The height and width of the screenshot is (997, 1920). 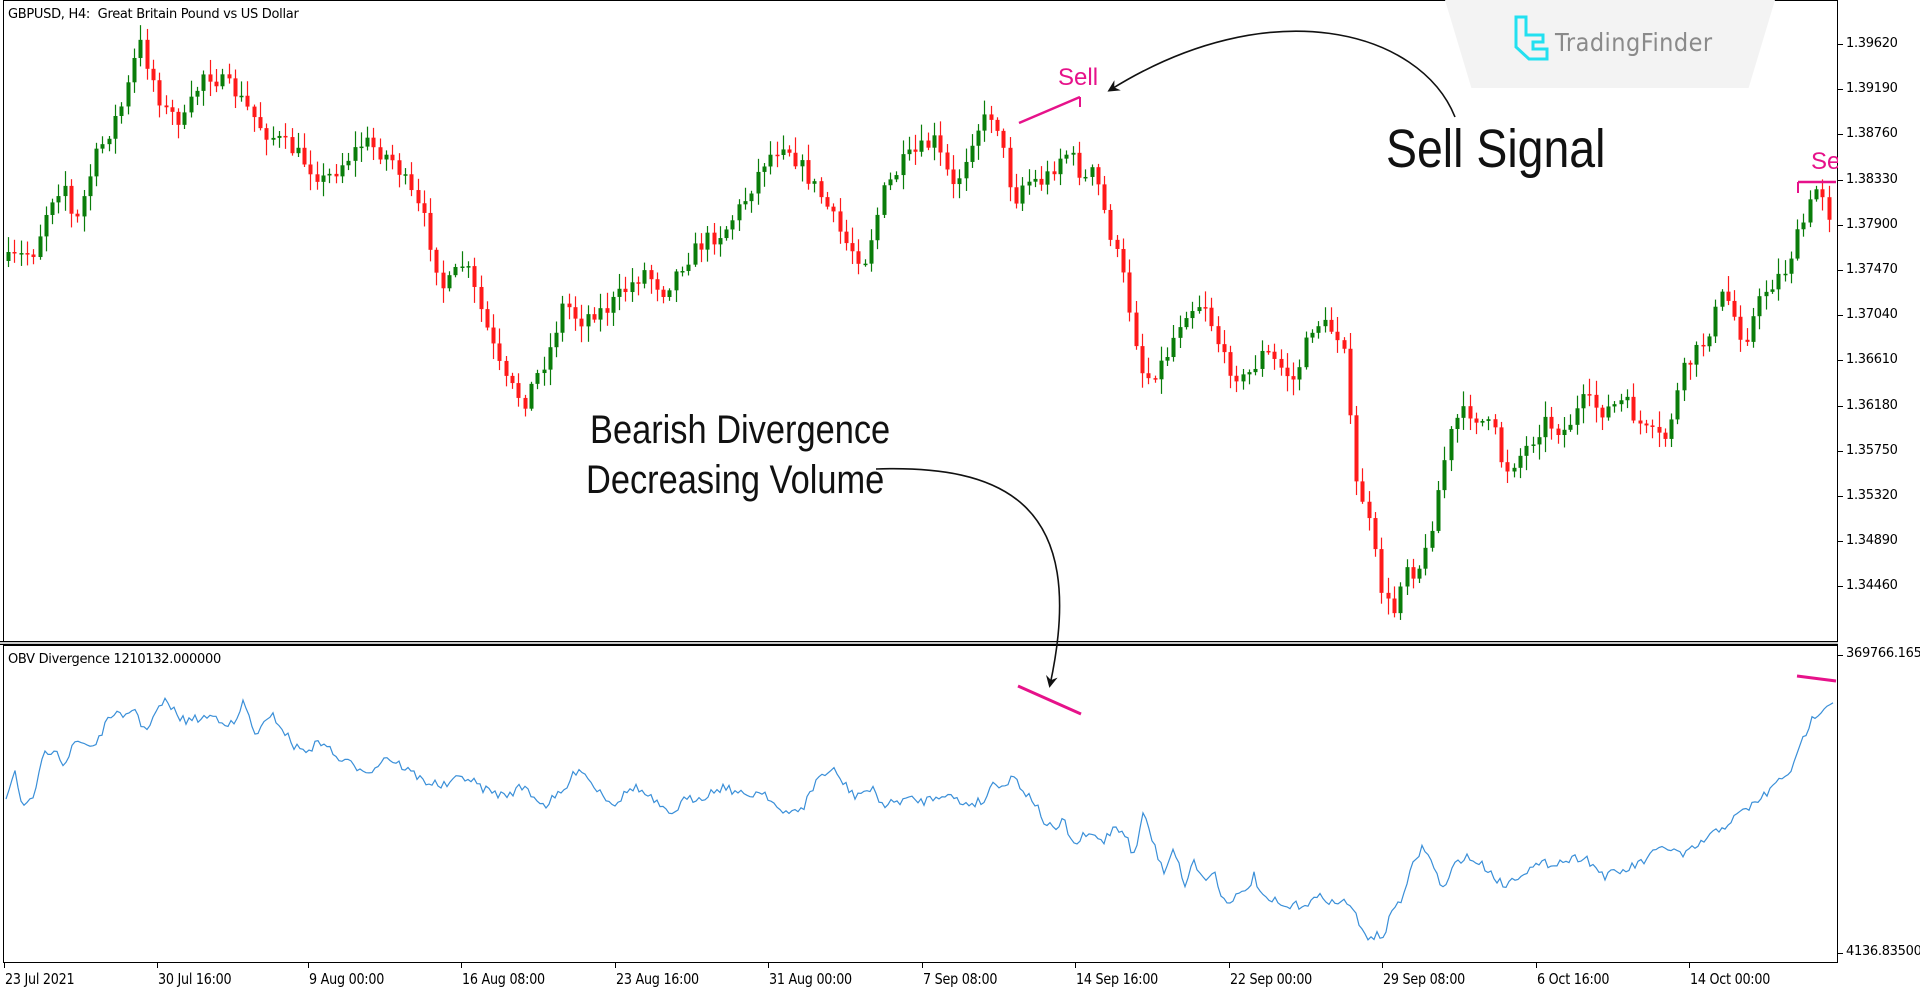 I want to click on sell-marker-clip: Se, so click(x=1824, y=165).